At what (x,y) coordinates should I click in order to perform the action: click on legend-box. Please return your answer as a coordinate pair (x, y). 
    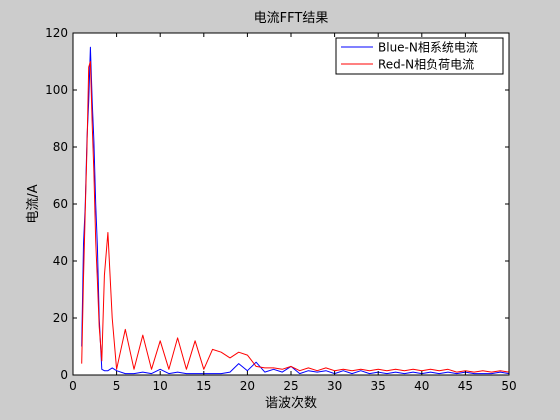
    Looking at the image, I should click on (419, 56).